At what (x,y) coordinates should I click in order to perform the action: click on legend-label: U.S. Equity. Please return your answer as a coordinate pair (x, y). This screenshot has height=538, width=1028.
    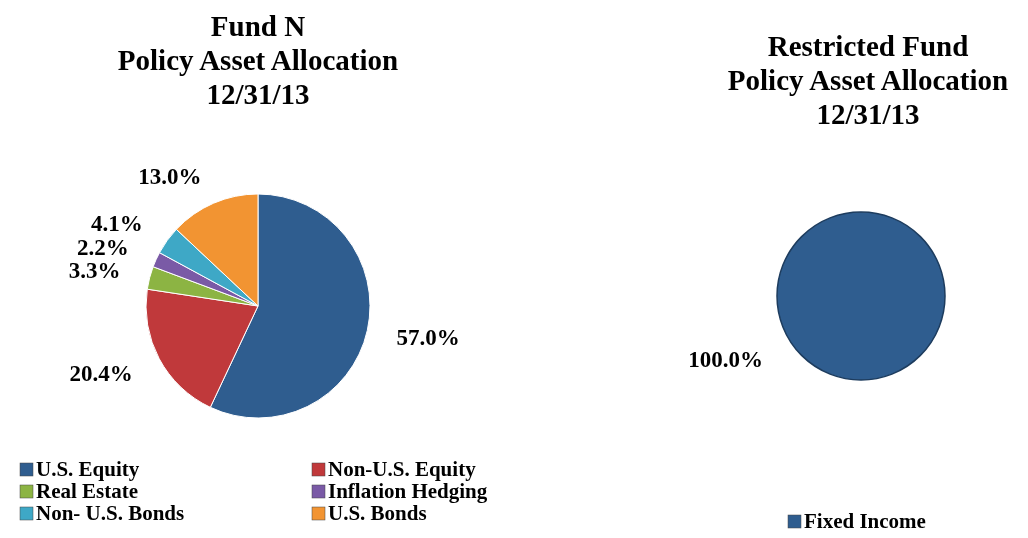
    Looking at the image, I should click on (88, 469).